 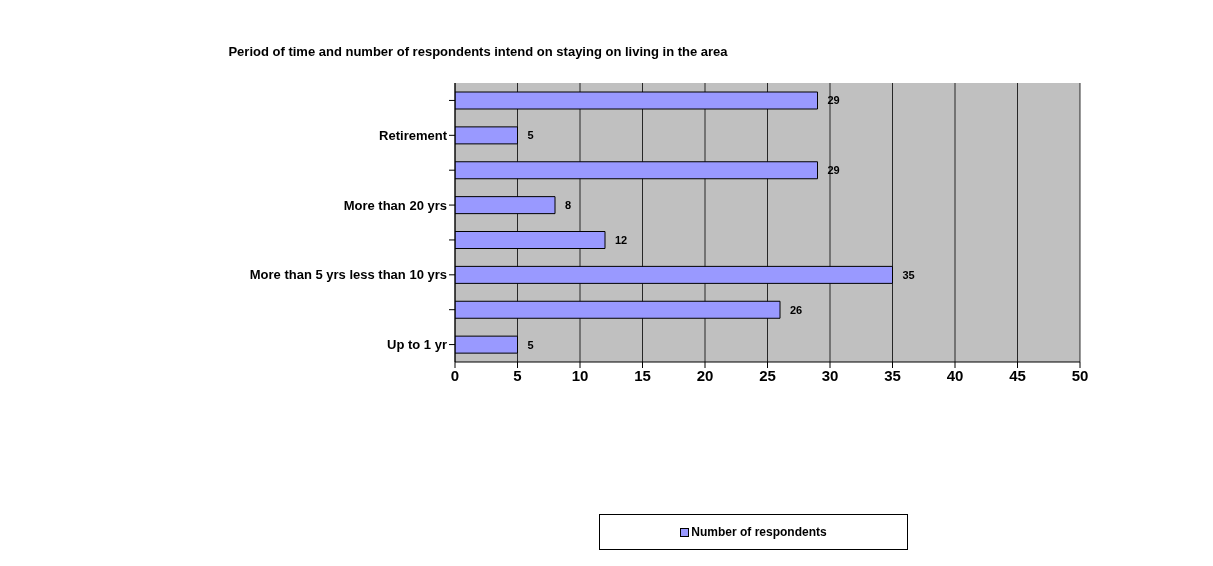 What do you see at coordinates (830, 375) in the screenshot?
I see `x-tick-label: 30` at bounding box center [830, 375].